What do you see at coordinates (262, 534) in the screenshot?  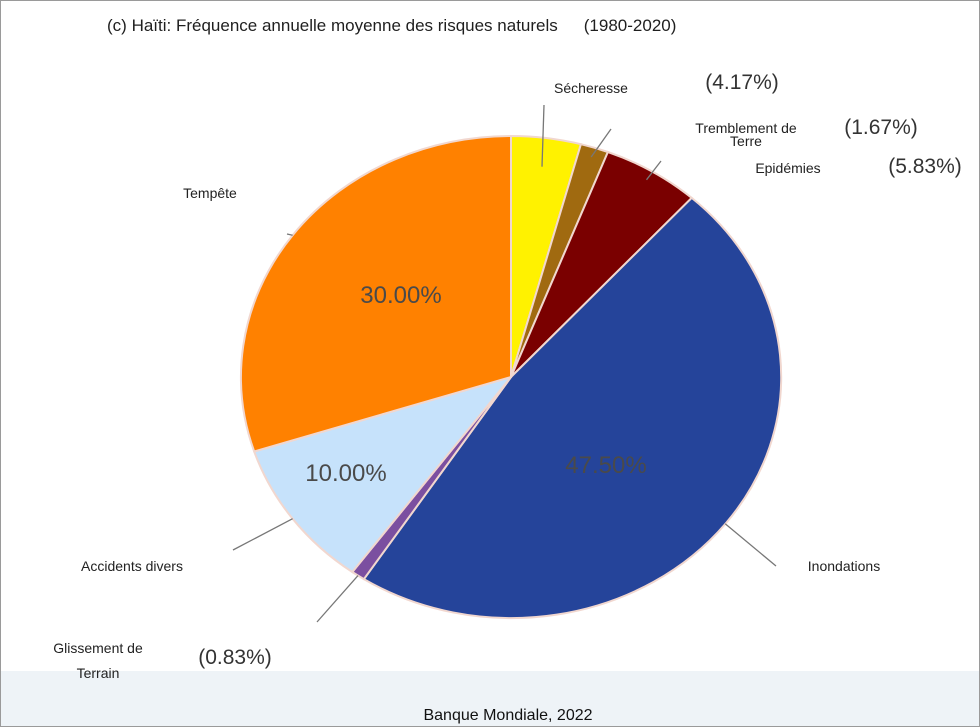 I see `leader-line-accidents-divers` at bounding box center [262, 534].